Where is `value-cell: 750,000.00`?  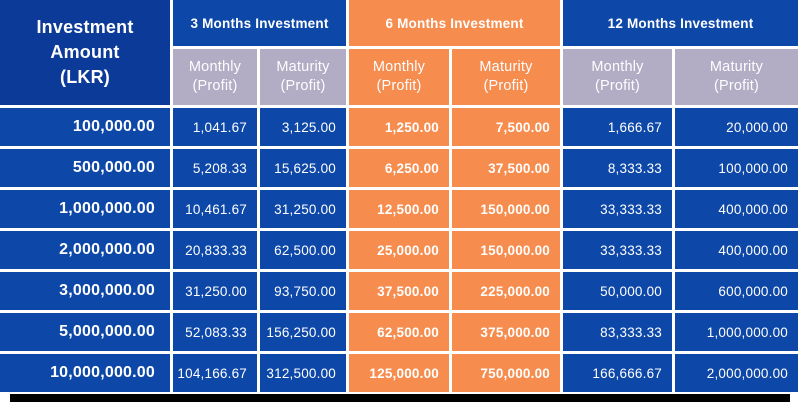
value-cell: 750,000.00 is located at coordinates (506, 373).